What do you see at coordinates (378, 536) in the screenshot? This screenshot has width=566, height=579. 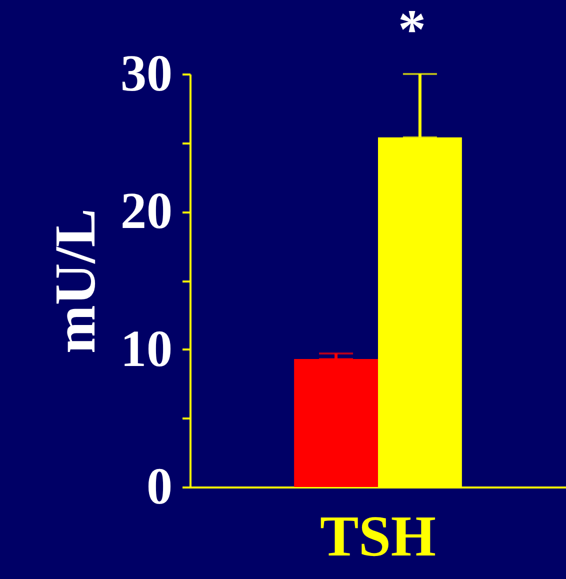 I see `x-tick-label: TSH` at bounding box center [378, 536].